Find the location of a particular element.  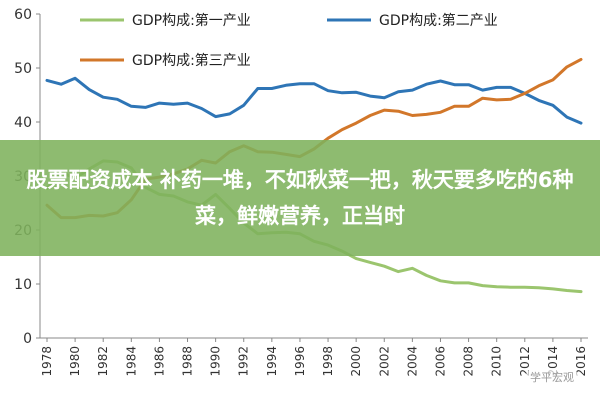

x-tick-label: 1988 is located at coordinates (188, 361).